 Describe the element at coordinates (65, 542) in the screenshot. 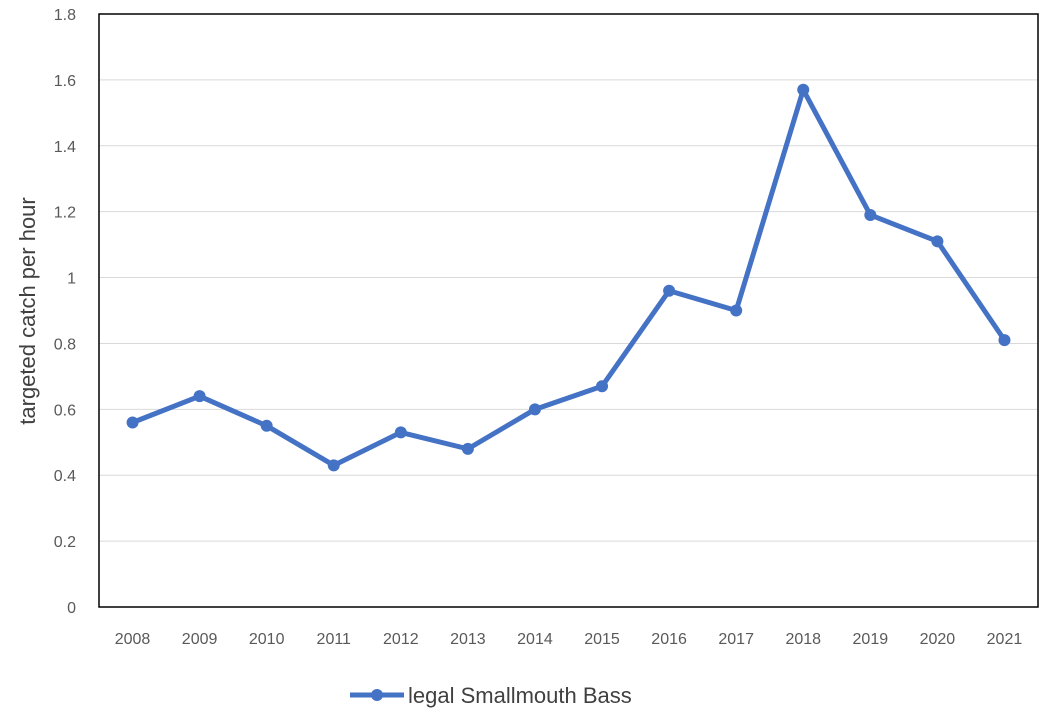

I see `y-tick-label: 0.2` at that location.